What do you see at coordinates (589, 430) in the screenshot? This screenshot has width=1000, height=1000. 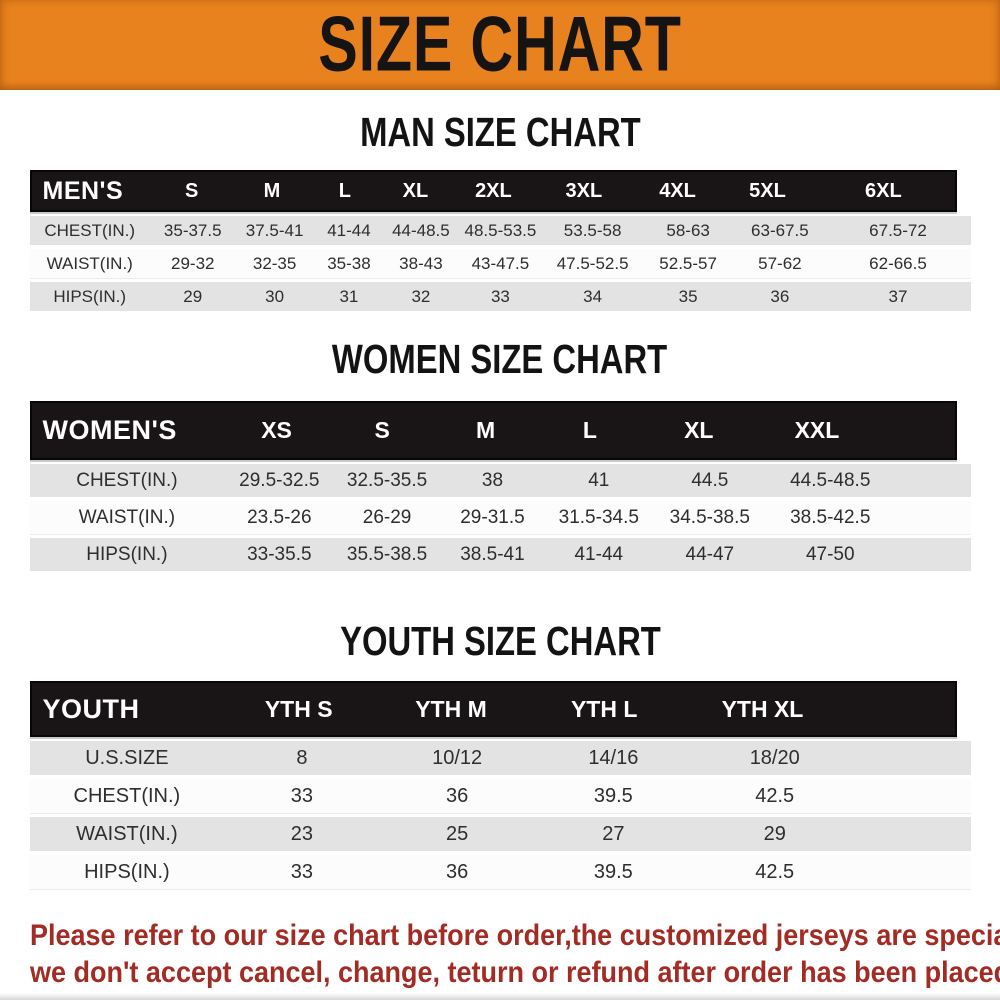 I see `size-column-header: L` at bounding box center [589, 430].